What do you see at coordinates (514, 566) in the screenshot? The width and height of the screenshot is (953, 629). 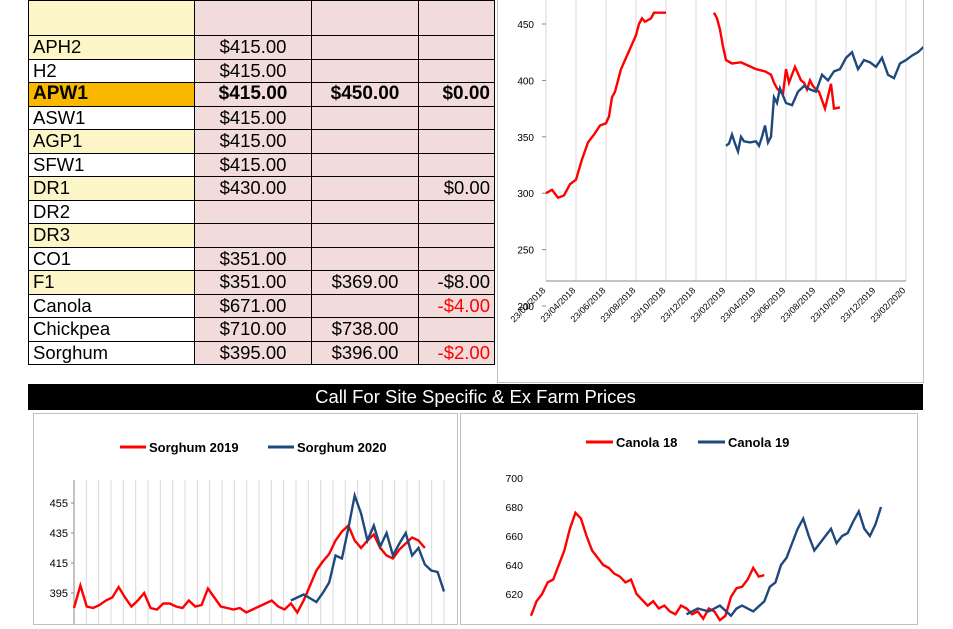 I see `y-tick-label: 640` at bounding box center [514, 566].